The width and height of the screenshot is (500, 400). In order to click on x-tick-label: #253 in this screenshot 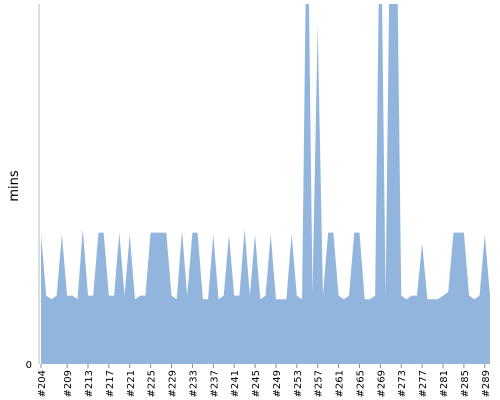, I will do `click(298, 383)`.